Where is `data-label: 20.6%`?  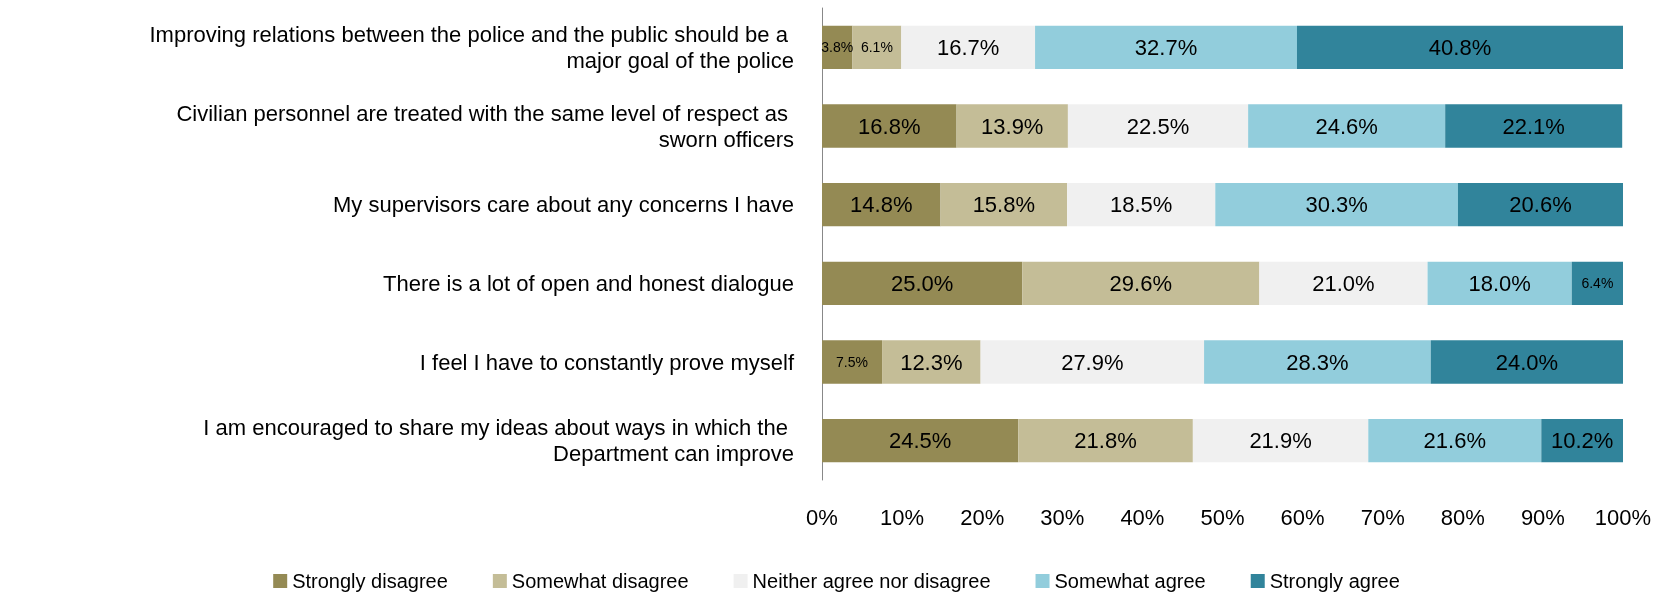
data-label: 20.6% is located at coordinates (1540, 205).